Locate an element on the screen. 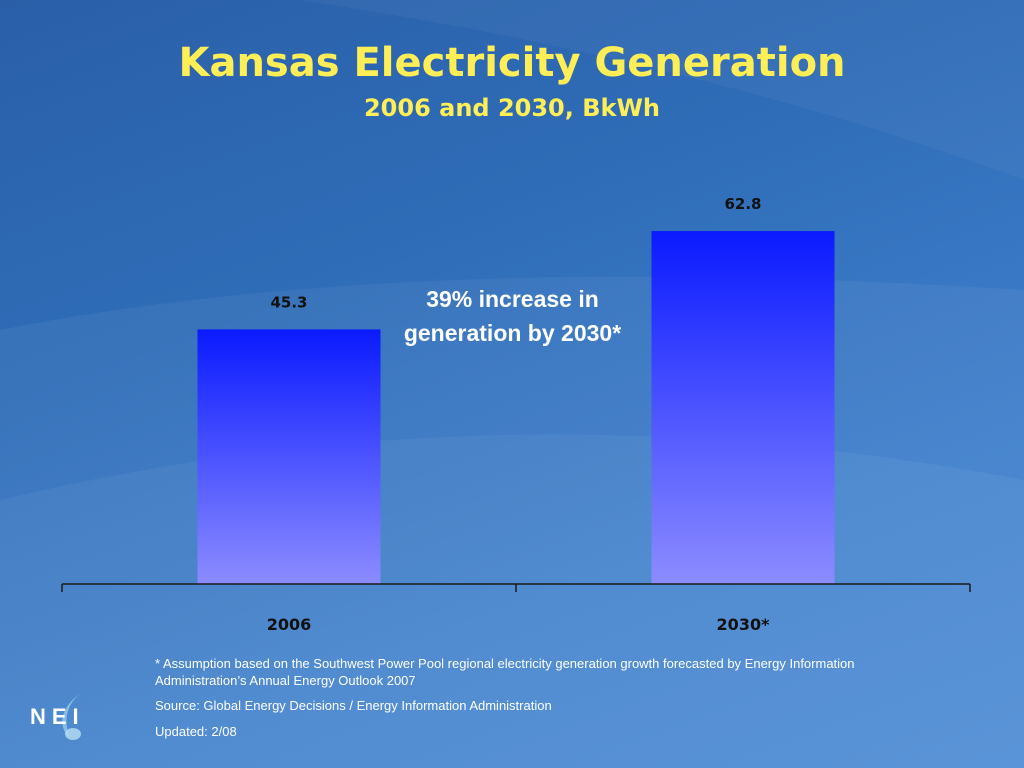 This screenshot has height=768, width=1024. nei-logo-icon: NEI is located at coordinates (58, 715).